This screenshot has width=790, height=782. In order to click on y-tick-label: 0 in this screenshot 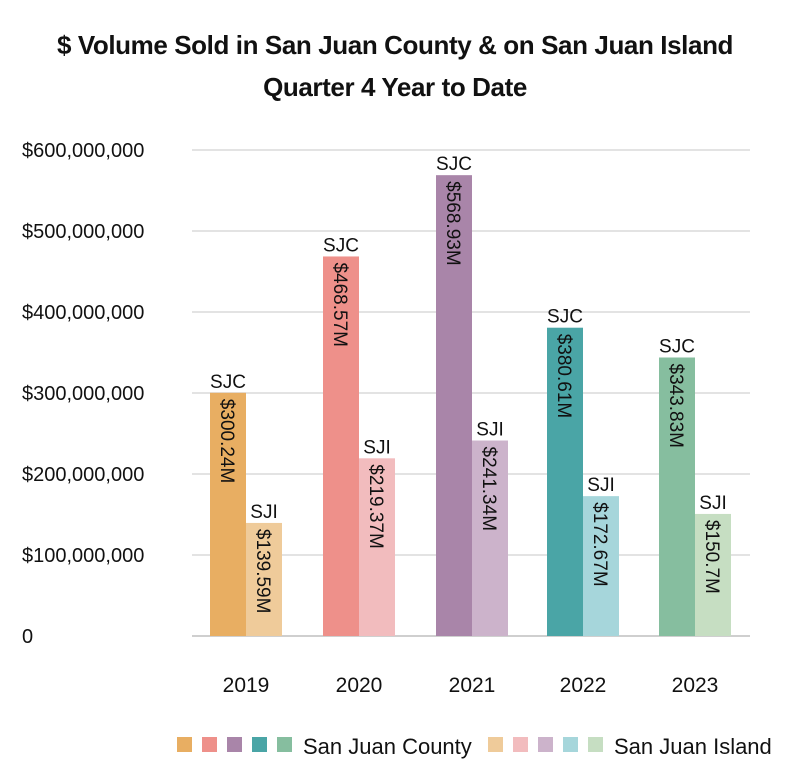, I will do `click(27, 637)`.